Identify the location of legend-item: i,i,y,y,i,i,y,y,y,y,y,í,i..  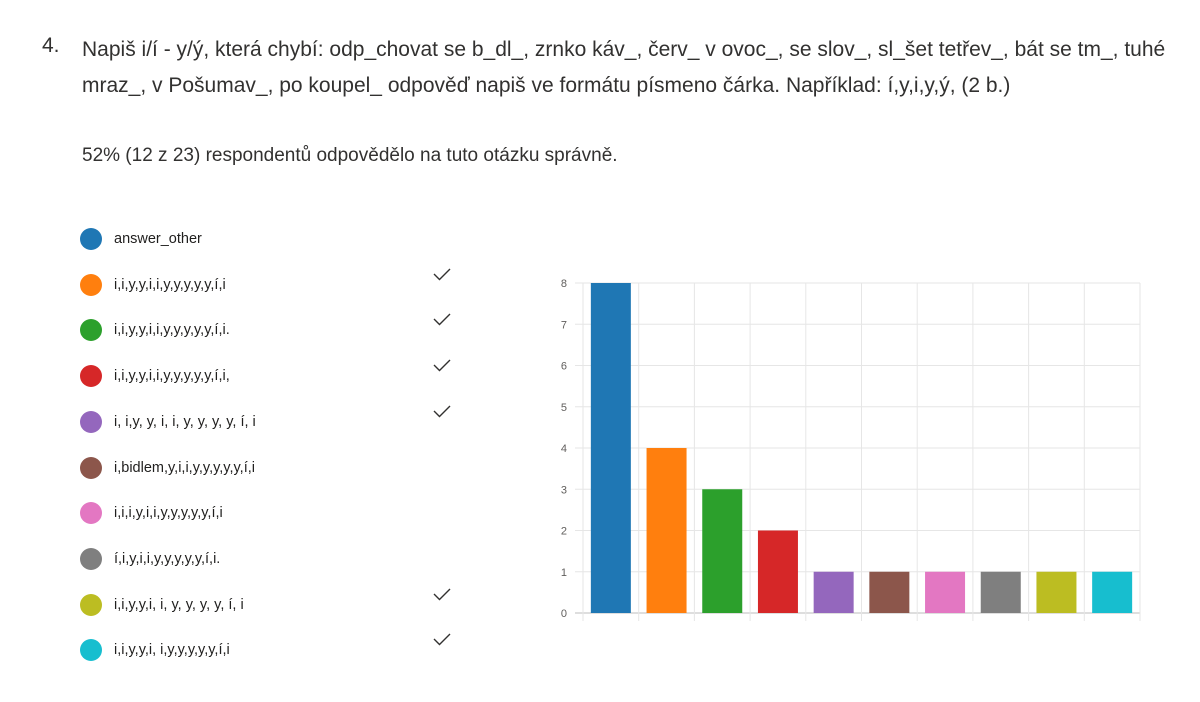
(155, 330).